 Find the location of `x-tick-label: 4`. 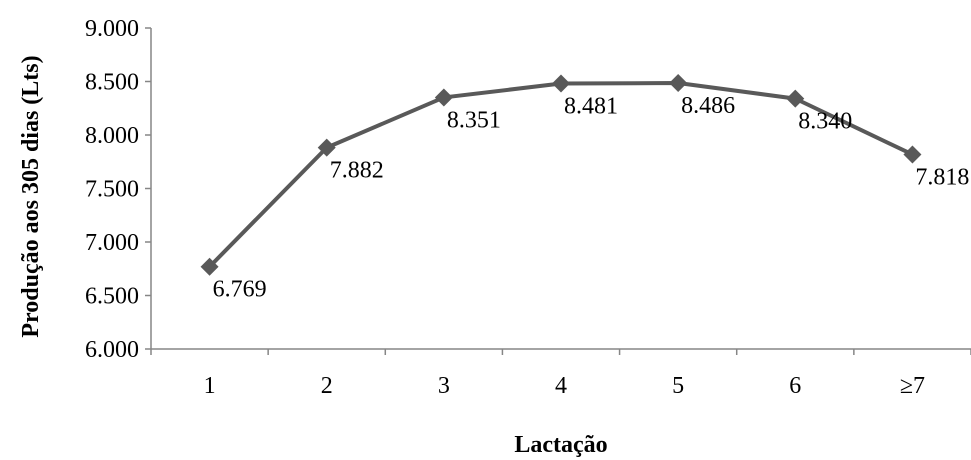

x-tick-label: 4 is located at coordinates (561, 386).